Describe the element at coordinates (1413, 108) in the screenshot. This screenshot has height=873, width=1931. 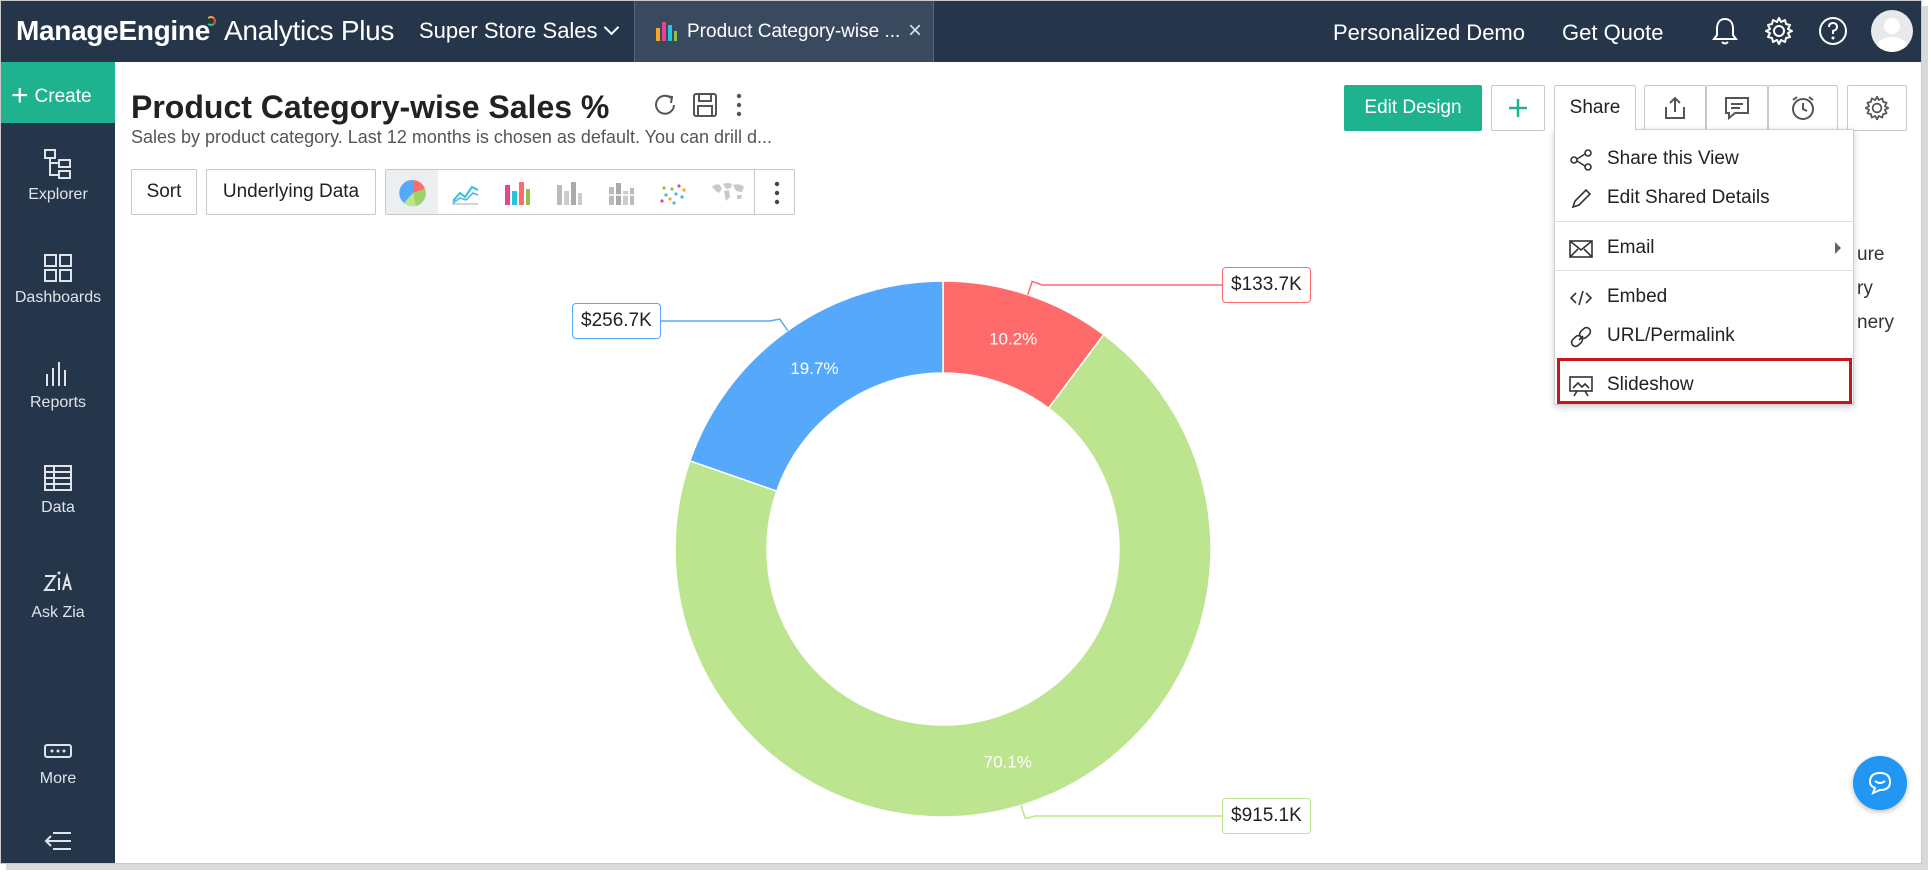
I see `edit-design-button: Edit Design` at that location.